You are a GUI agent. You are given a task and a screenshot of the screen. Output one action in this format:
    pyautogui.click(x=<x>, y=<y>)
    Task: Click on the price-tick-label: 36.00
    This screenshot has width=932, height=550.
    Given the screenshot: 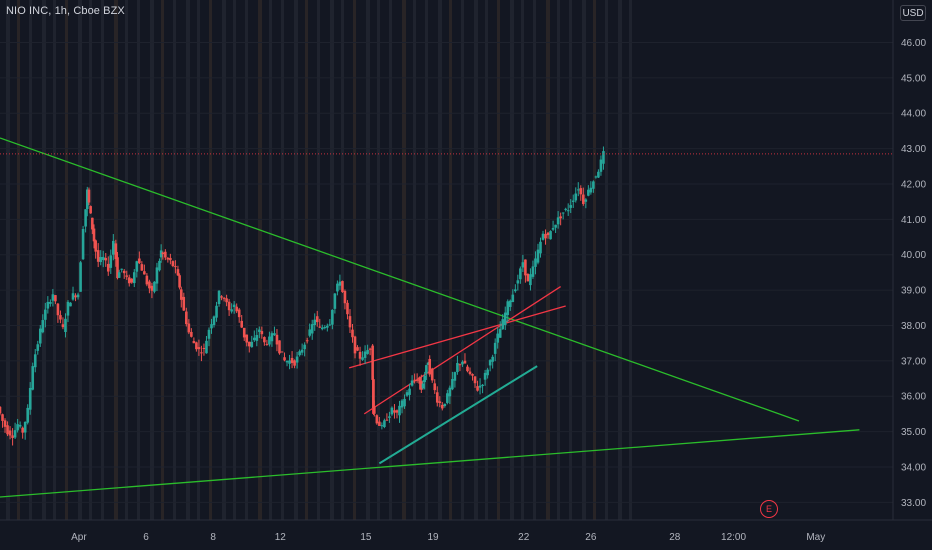 What is the action you would take?
    pyautogui.click(x=913, y=397)
    